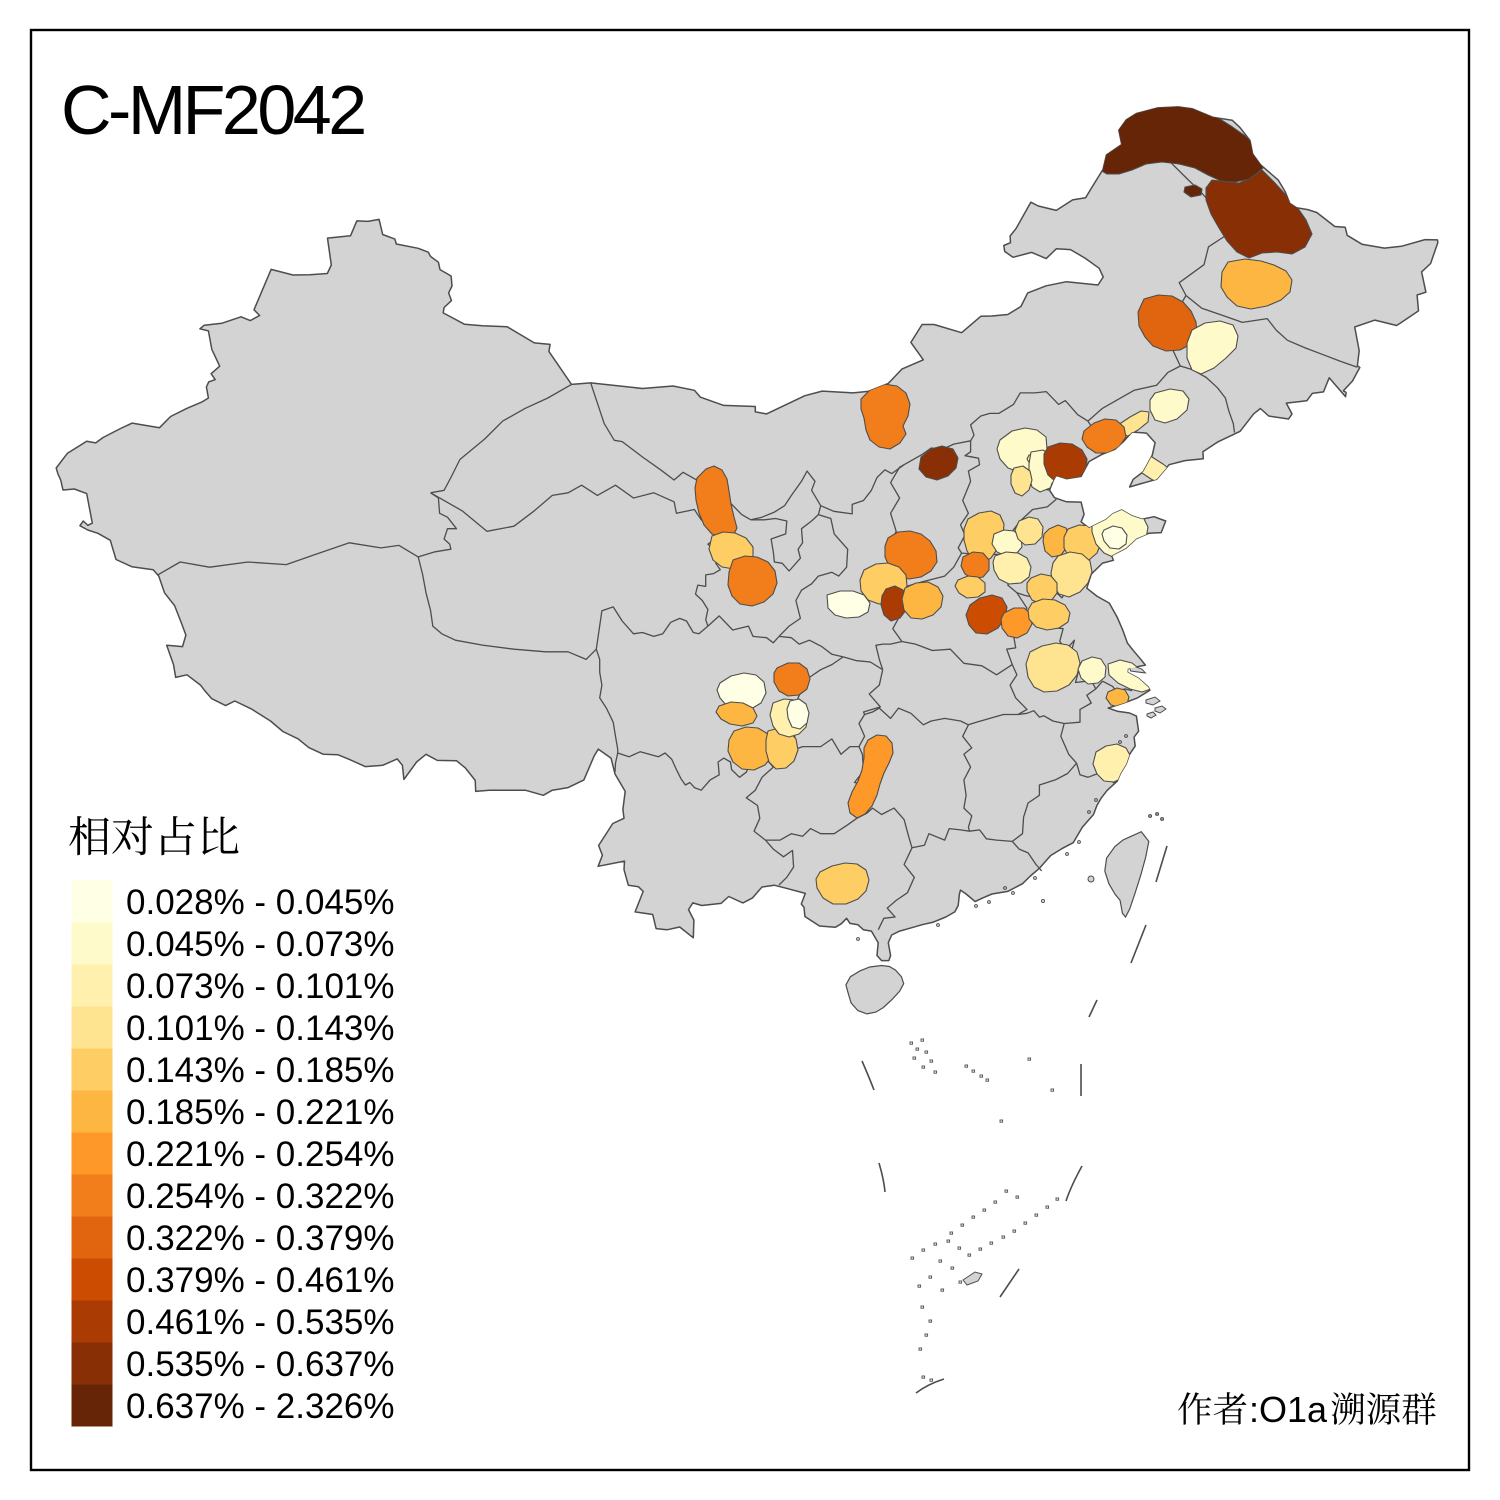  I want to click on svg-text: 0.143% - 0.185%, so click(260, 1070).